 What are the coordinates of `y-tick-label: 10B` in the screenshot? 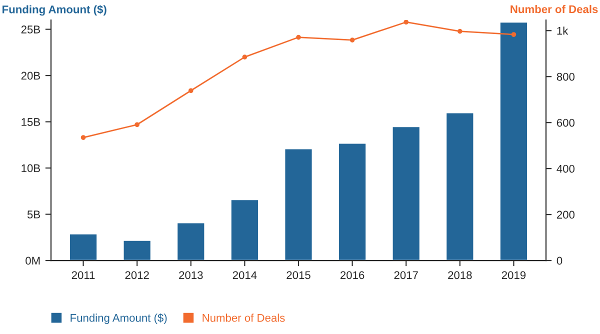 It's located at (31, 168).